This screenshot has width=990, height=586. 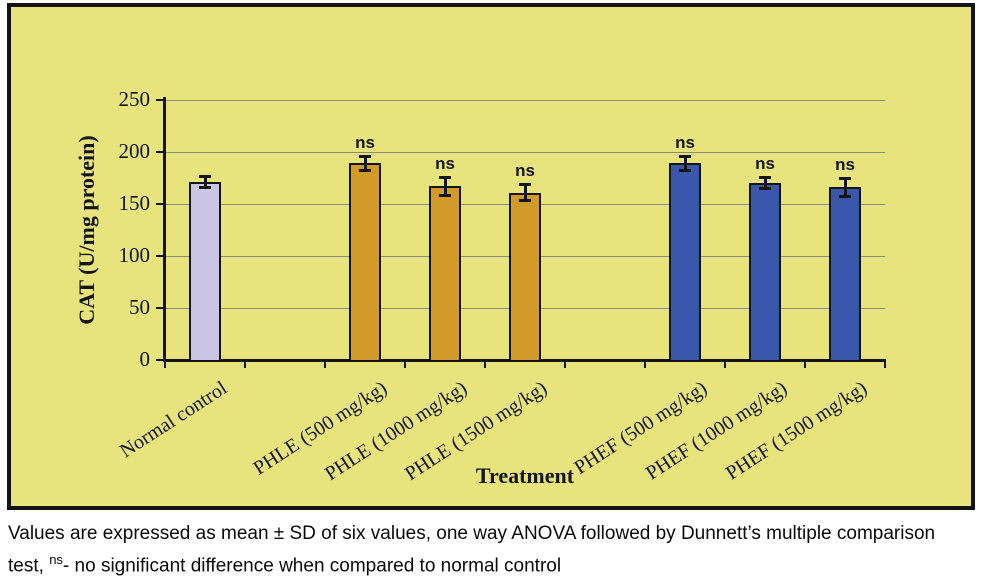 What do you see at coordinates (134, 203) in the screenshot?
I see `y-tick-label: 150` at bounding box center [134, 203].